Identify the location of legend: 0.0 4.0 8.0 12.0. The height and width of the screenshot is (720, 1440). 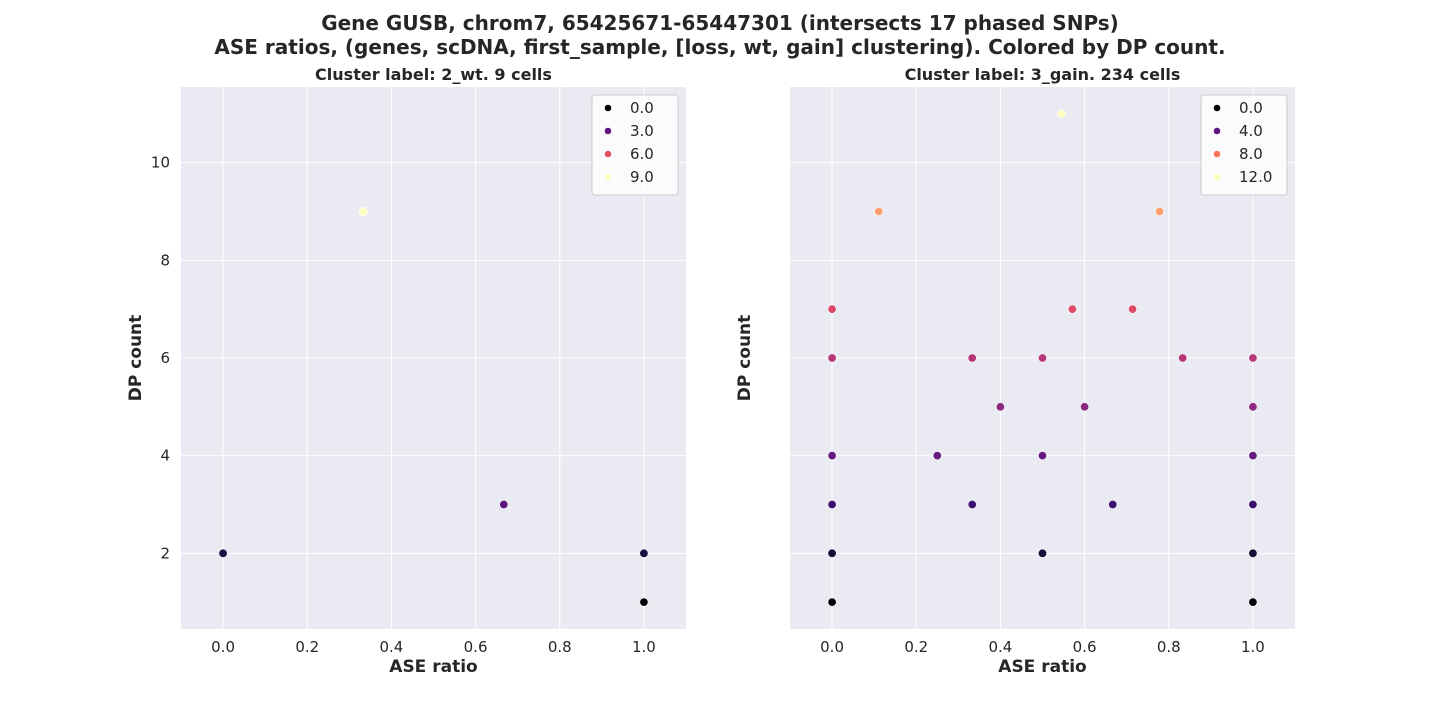
(1244, 145).